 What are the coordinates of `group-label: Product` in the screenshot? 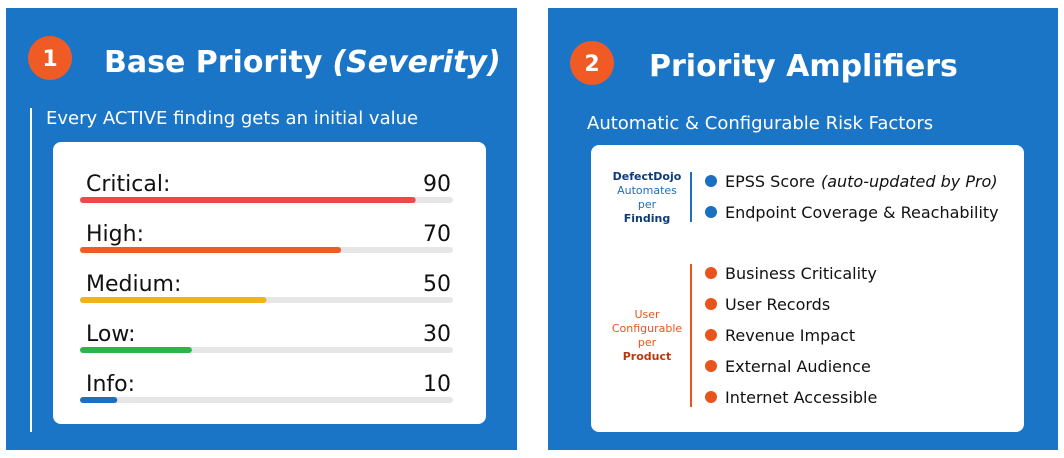 It's located at (647, 356).